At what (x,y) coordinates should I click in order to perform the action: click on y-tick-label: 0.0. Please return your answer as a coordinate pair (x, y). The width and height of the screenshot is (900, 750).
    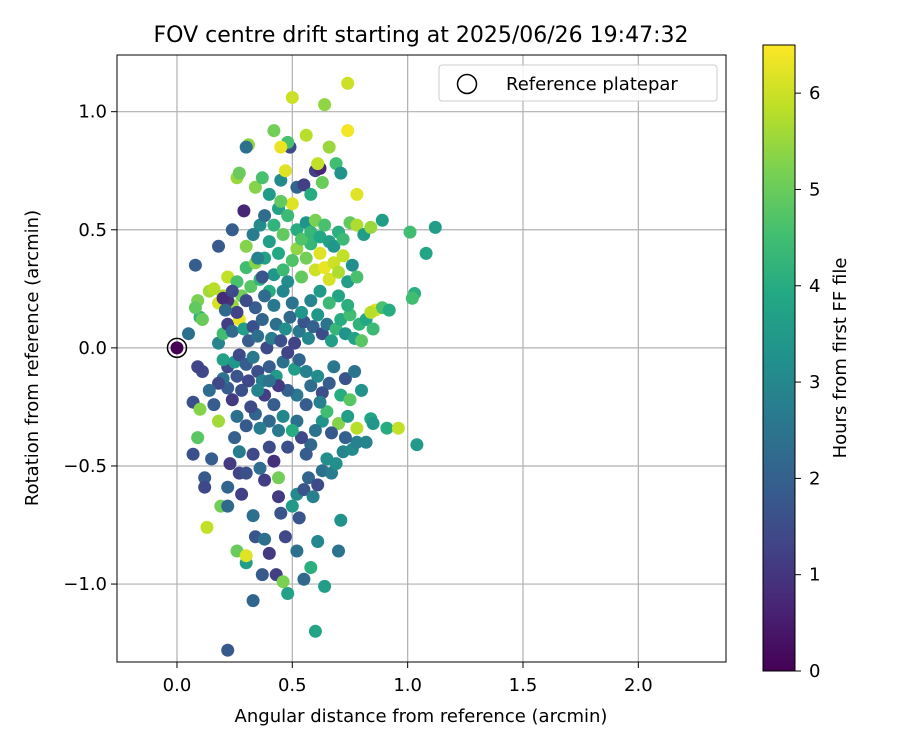
    Looking at the image, I should click on (92, 348).